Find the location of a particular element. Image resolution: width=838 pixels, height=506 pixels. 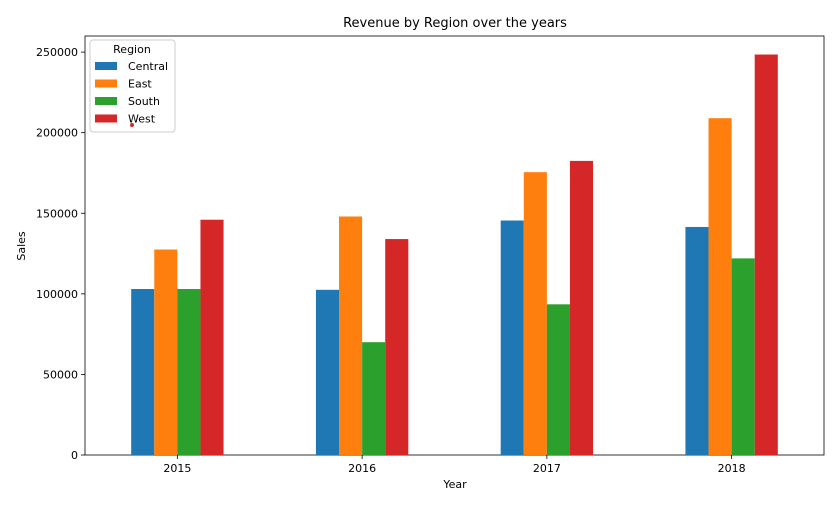

bar-south-2017 is located at coordinates (558, 379).